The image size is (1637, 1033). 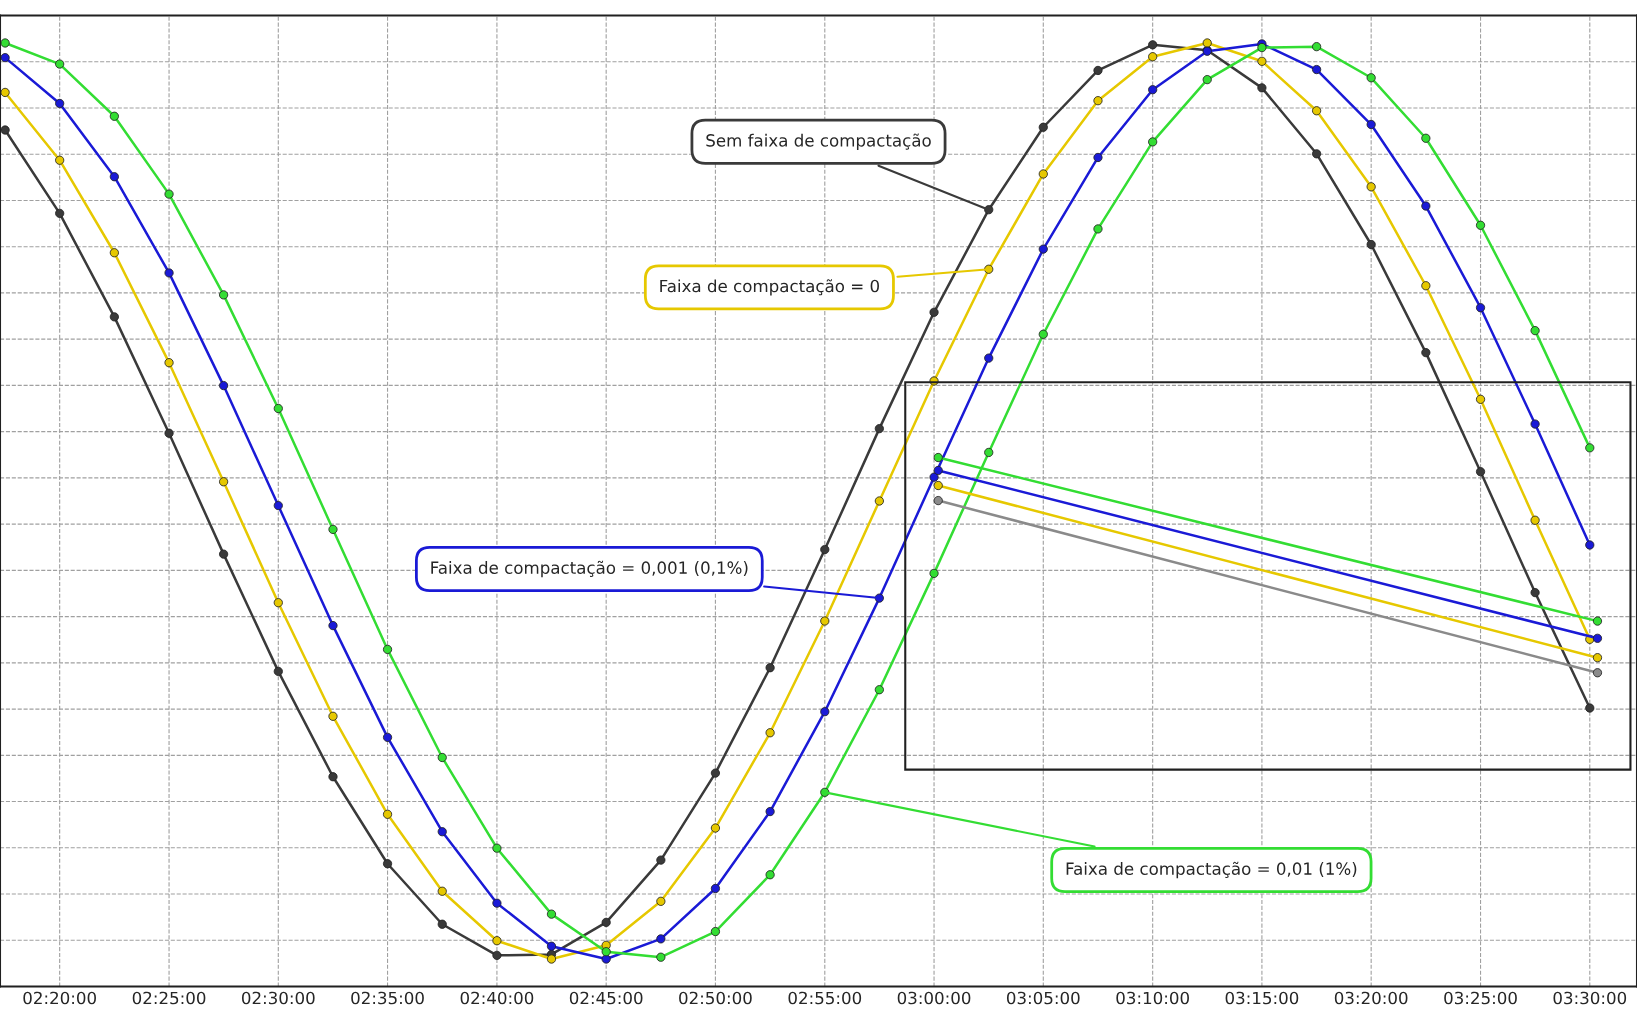 I want to click on text: Sem faixa de compactação, so click(x=818, y=141).